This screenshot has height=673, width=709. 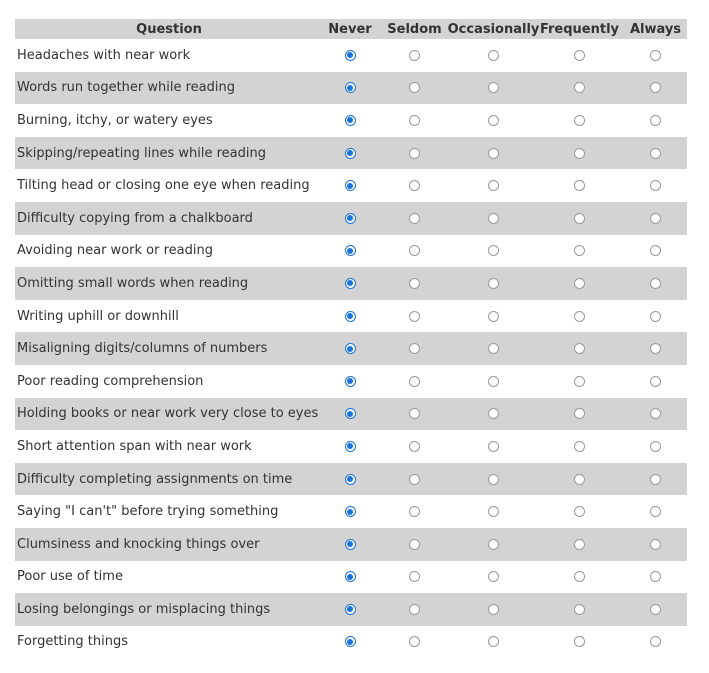 I want to click on question-label: Words run together while reading, so click(x=126, y=88).